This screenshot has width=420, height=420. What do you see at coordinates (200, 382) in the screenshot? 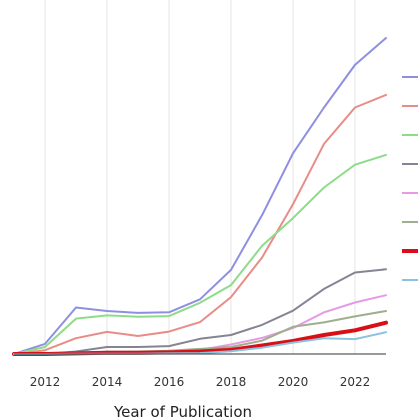
I see `x-tick-labels: 2012 2014 2016 2018 2020 2022` at bounding box center [200, 382].